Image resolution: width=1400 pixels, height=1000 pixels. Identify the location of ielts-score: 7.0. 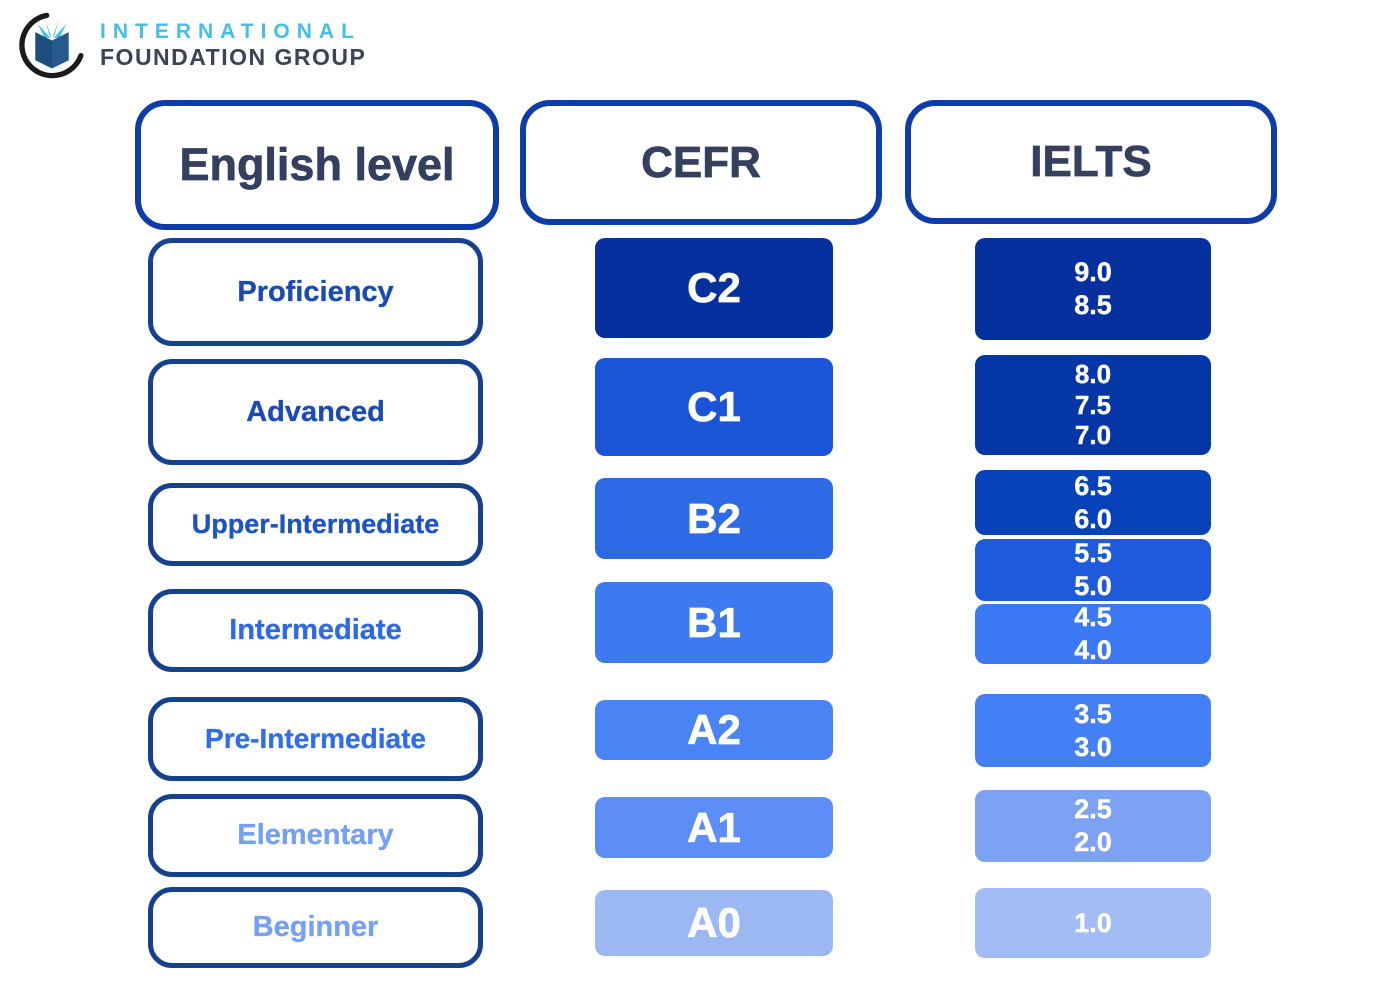
(1093, 435).